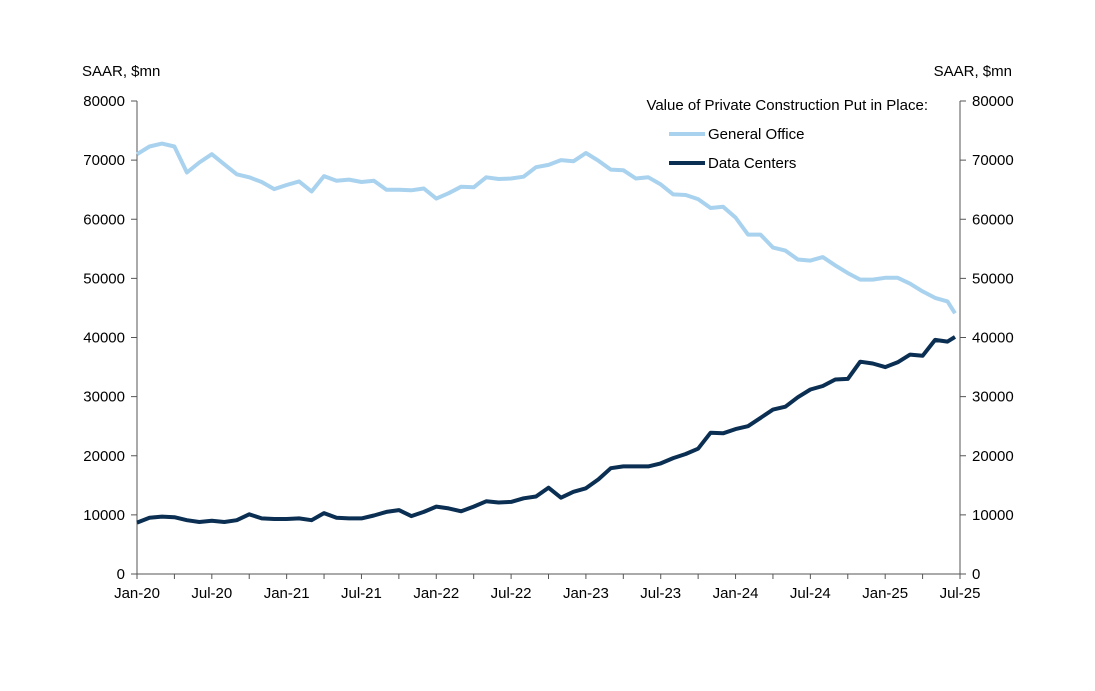  I want to click on legend-label-general-office: General Office, so click(756, 134).